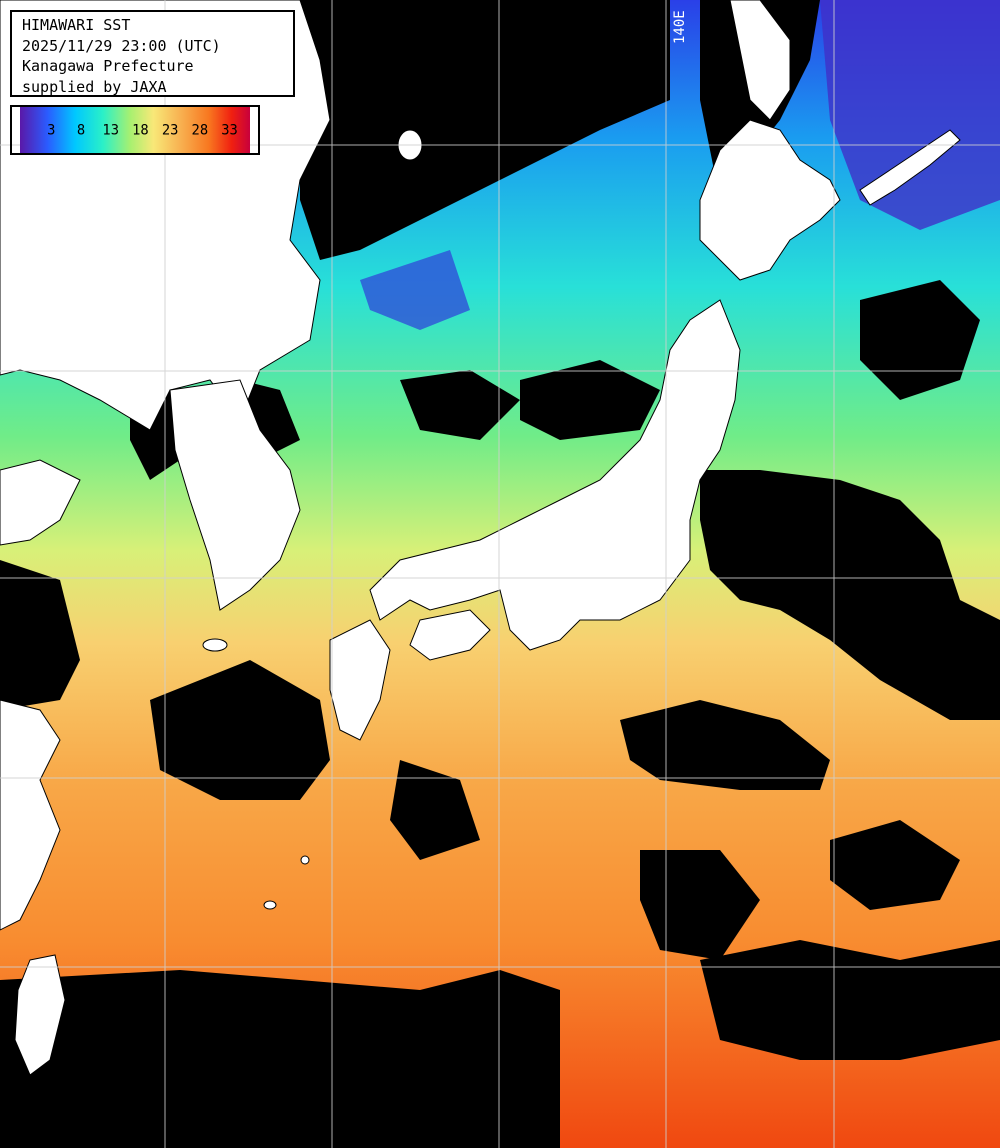 The height and width of the screenshot is (1148, 1000). What do you see at coordinates (40, 1015) in the screenshot?
I see `land-taiwan` at bounding box center [40, 1015].